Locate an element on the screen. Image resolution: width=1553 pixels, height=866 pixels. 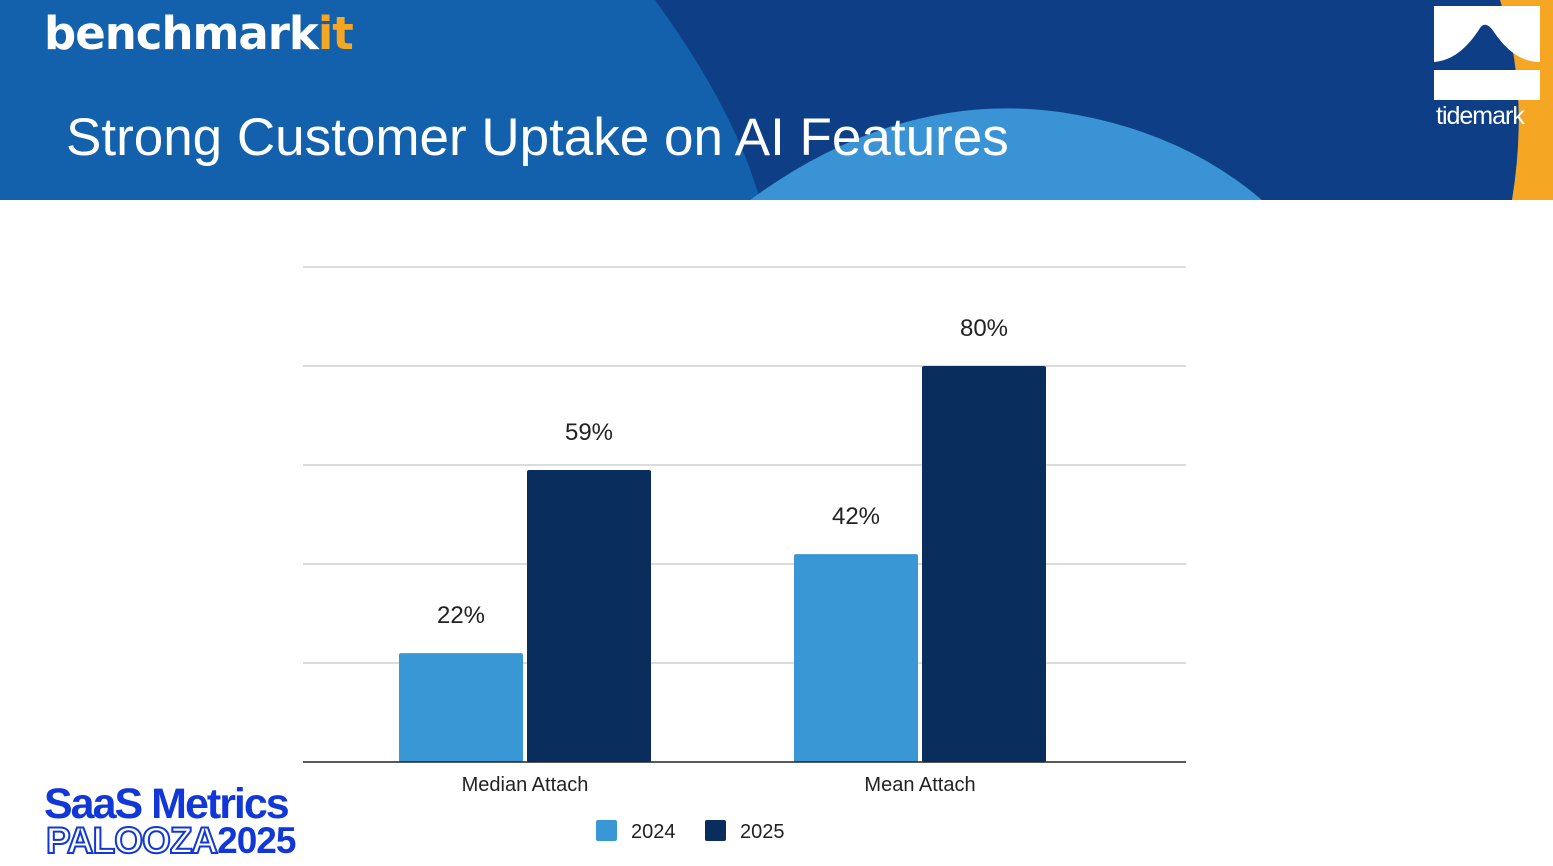
event-logo-outline-word: PALOOZA is located at coordinates (132, 840).